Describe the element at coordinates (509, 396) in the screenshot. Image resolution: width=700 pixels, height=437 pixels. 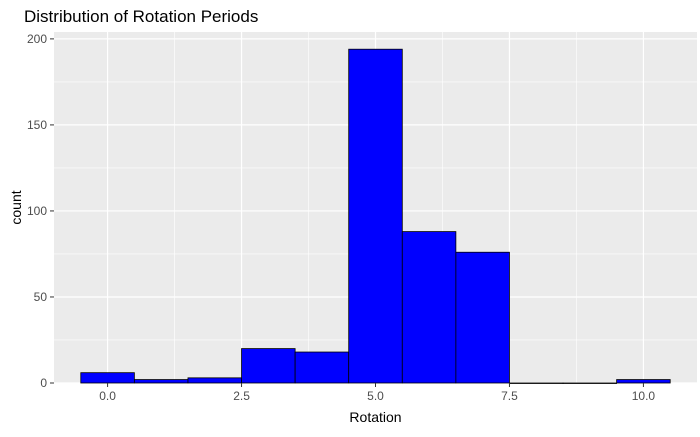
I see `x-tick-label: 7.5` at that location.